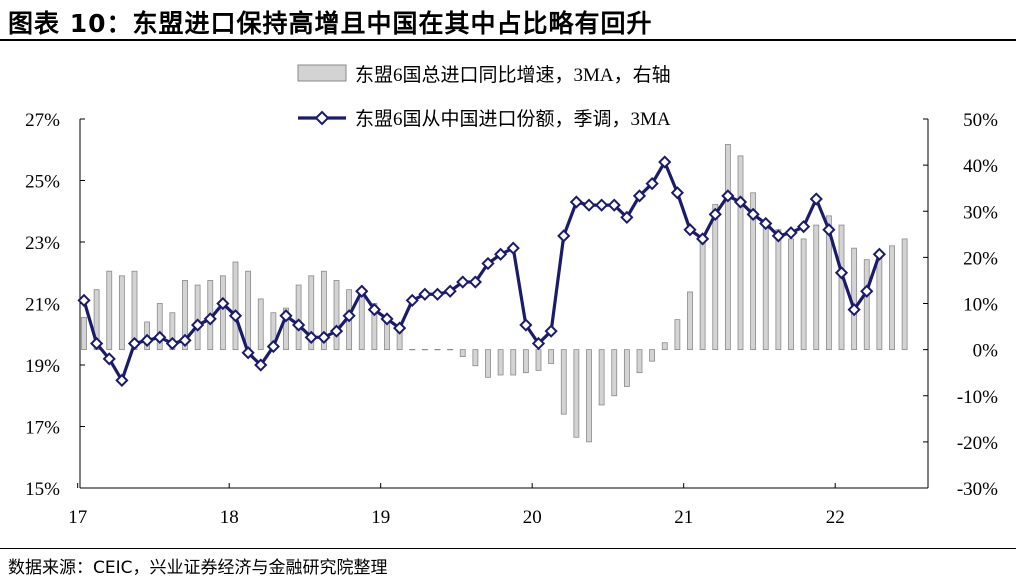 Image resolution: width=1016 pixels, height=584 pixels. What do you see at coordinates (835, 517) in the screenshot?
I see `x-tick-label: 22` at bounding box center [835, 517].